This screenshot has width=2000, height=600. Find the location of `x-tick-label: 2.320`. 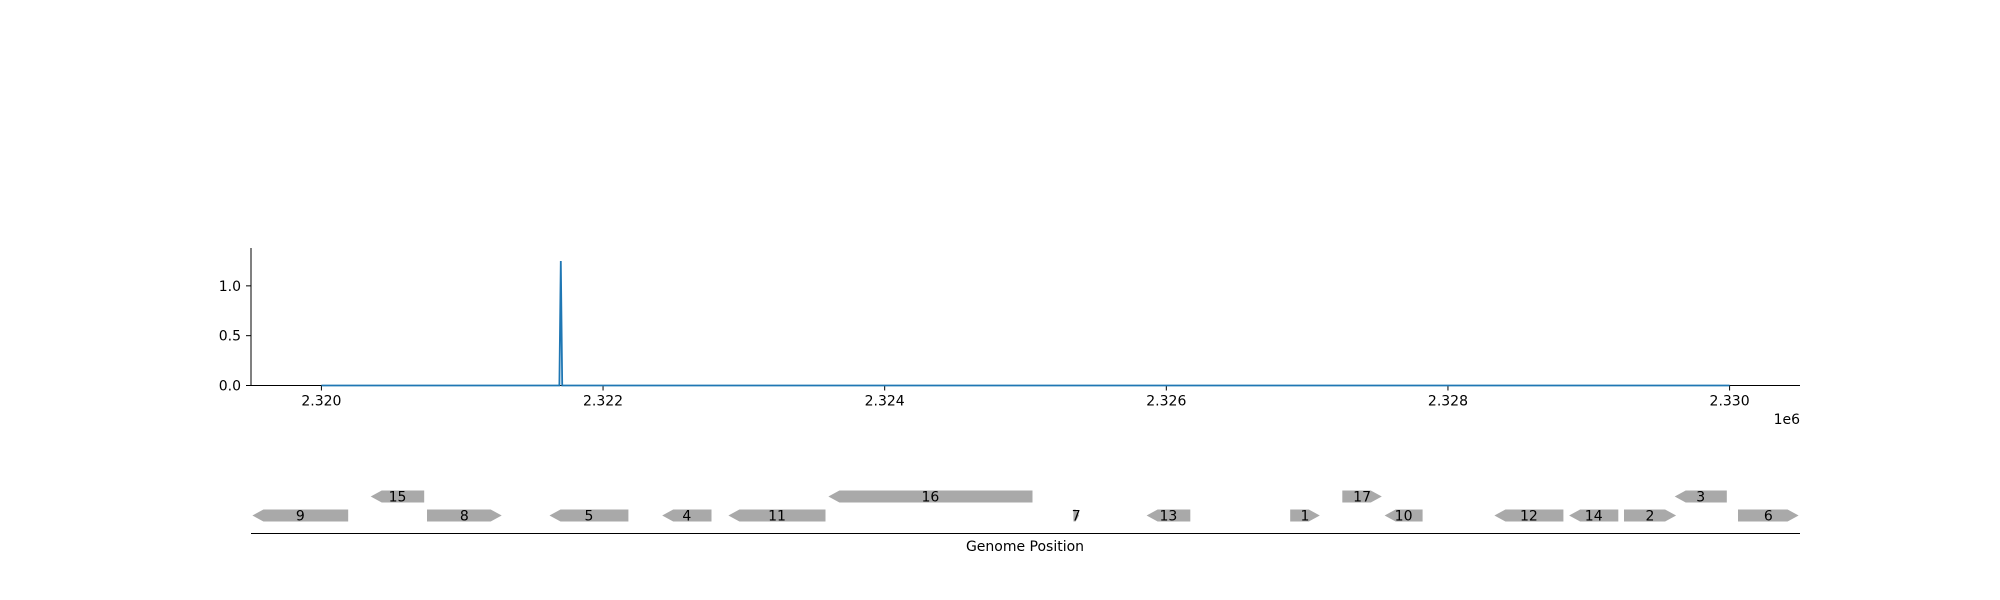

x-tick-label: 2.320 is located at coordinates (321, 402).